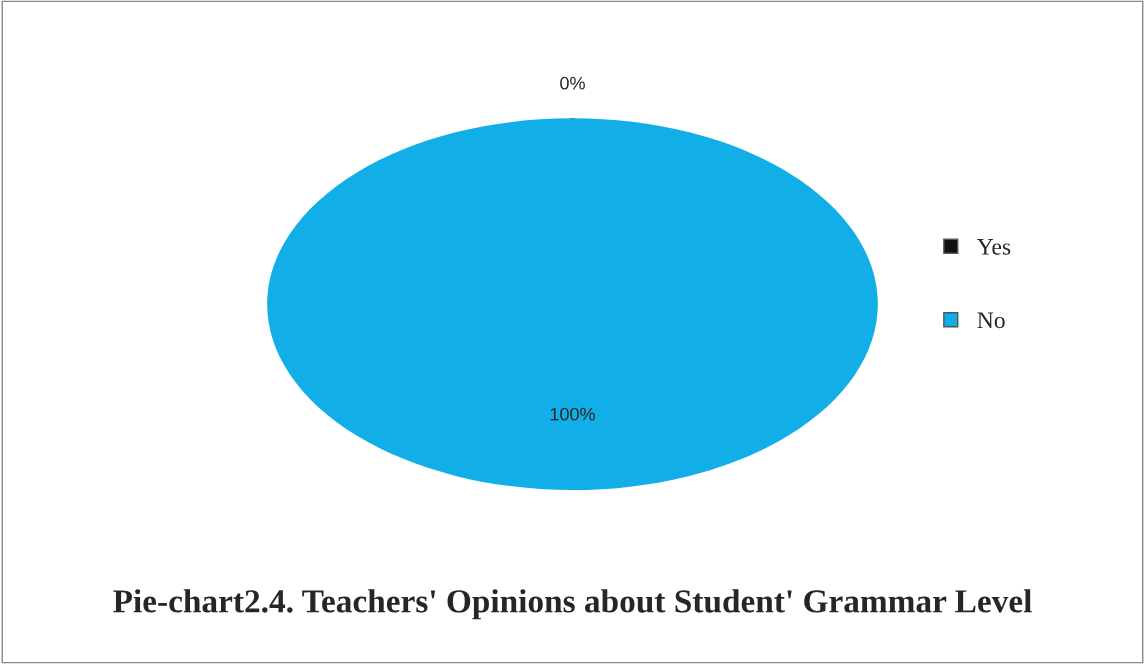 The height and width of the screenshot is (664, 1145). What do you see at coordinates (572, 83) in the screenshot?
I see `text: 0%` at bounding box center [572, 83].